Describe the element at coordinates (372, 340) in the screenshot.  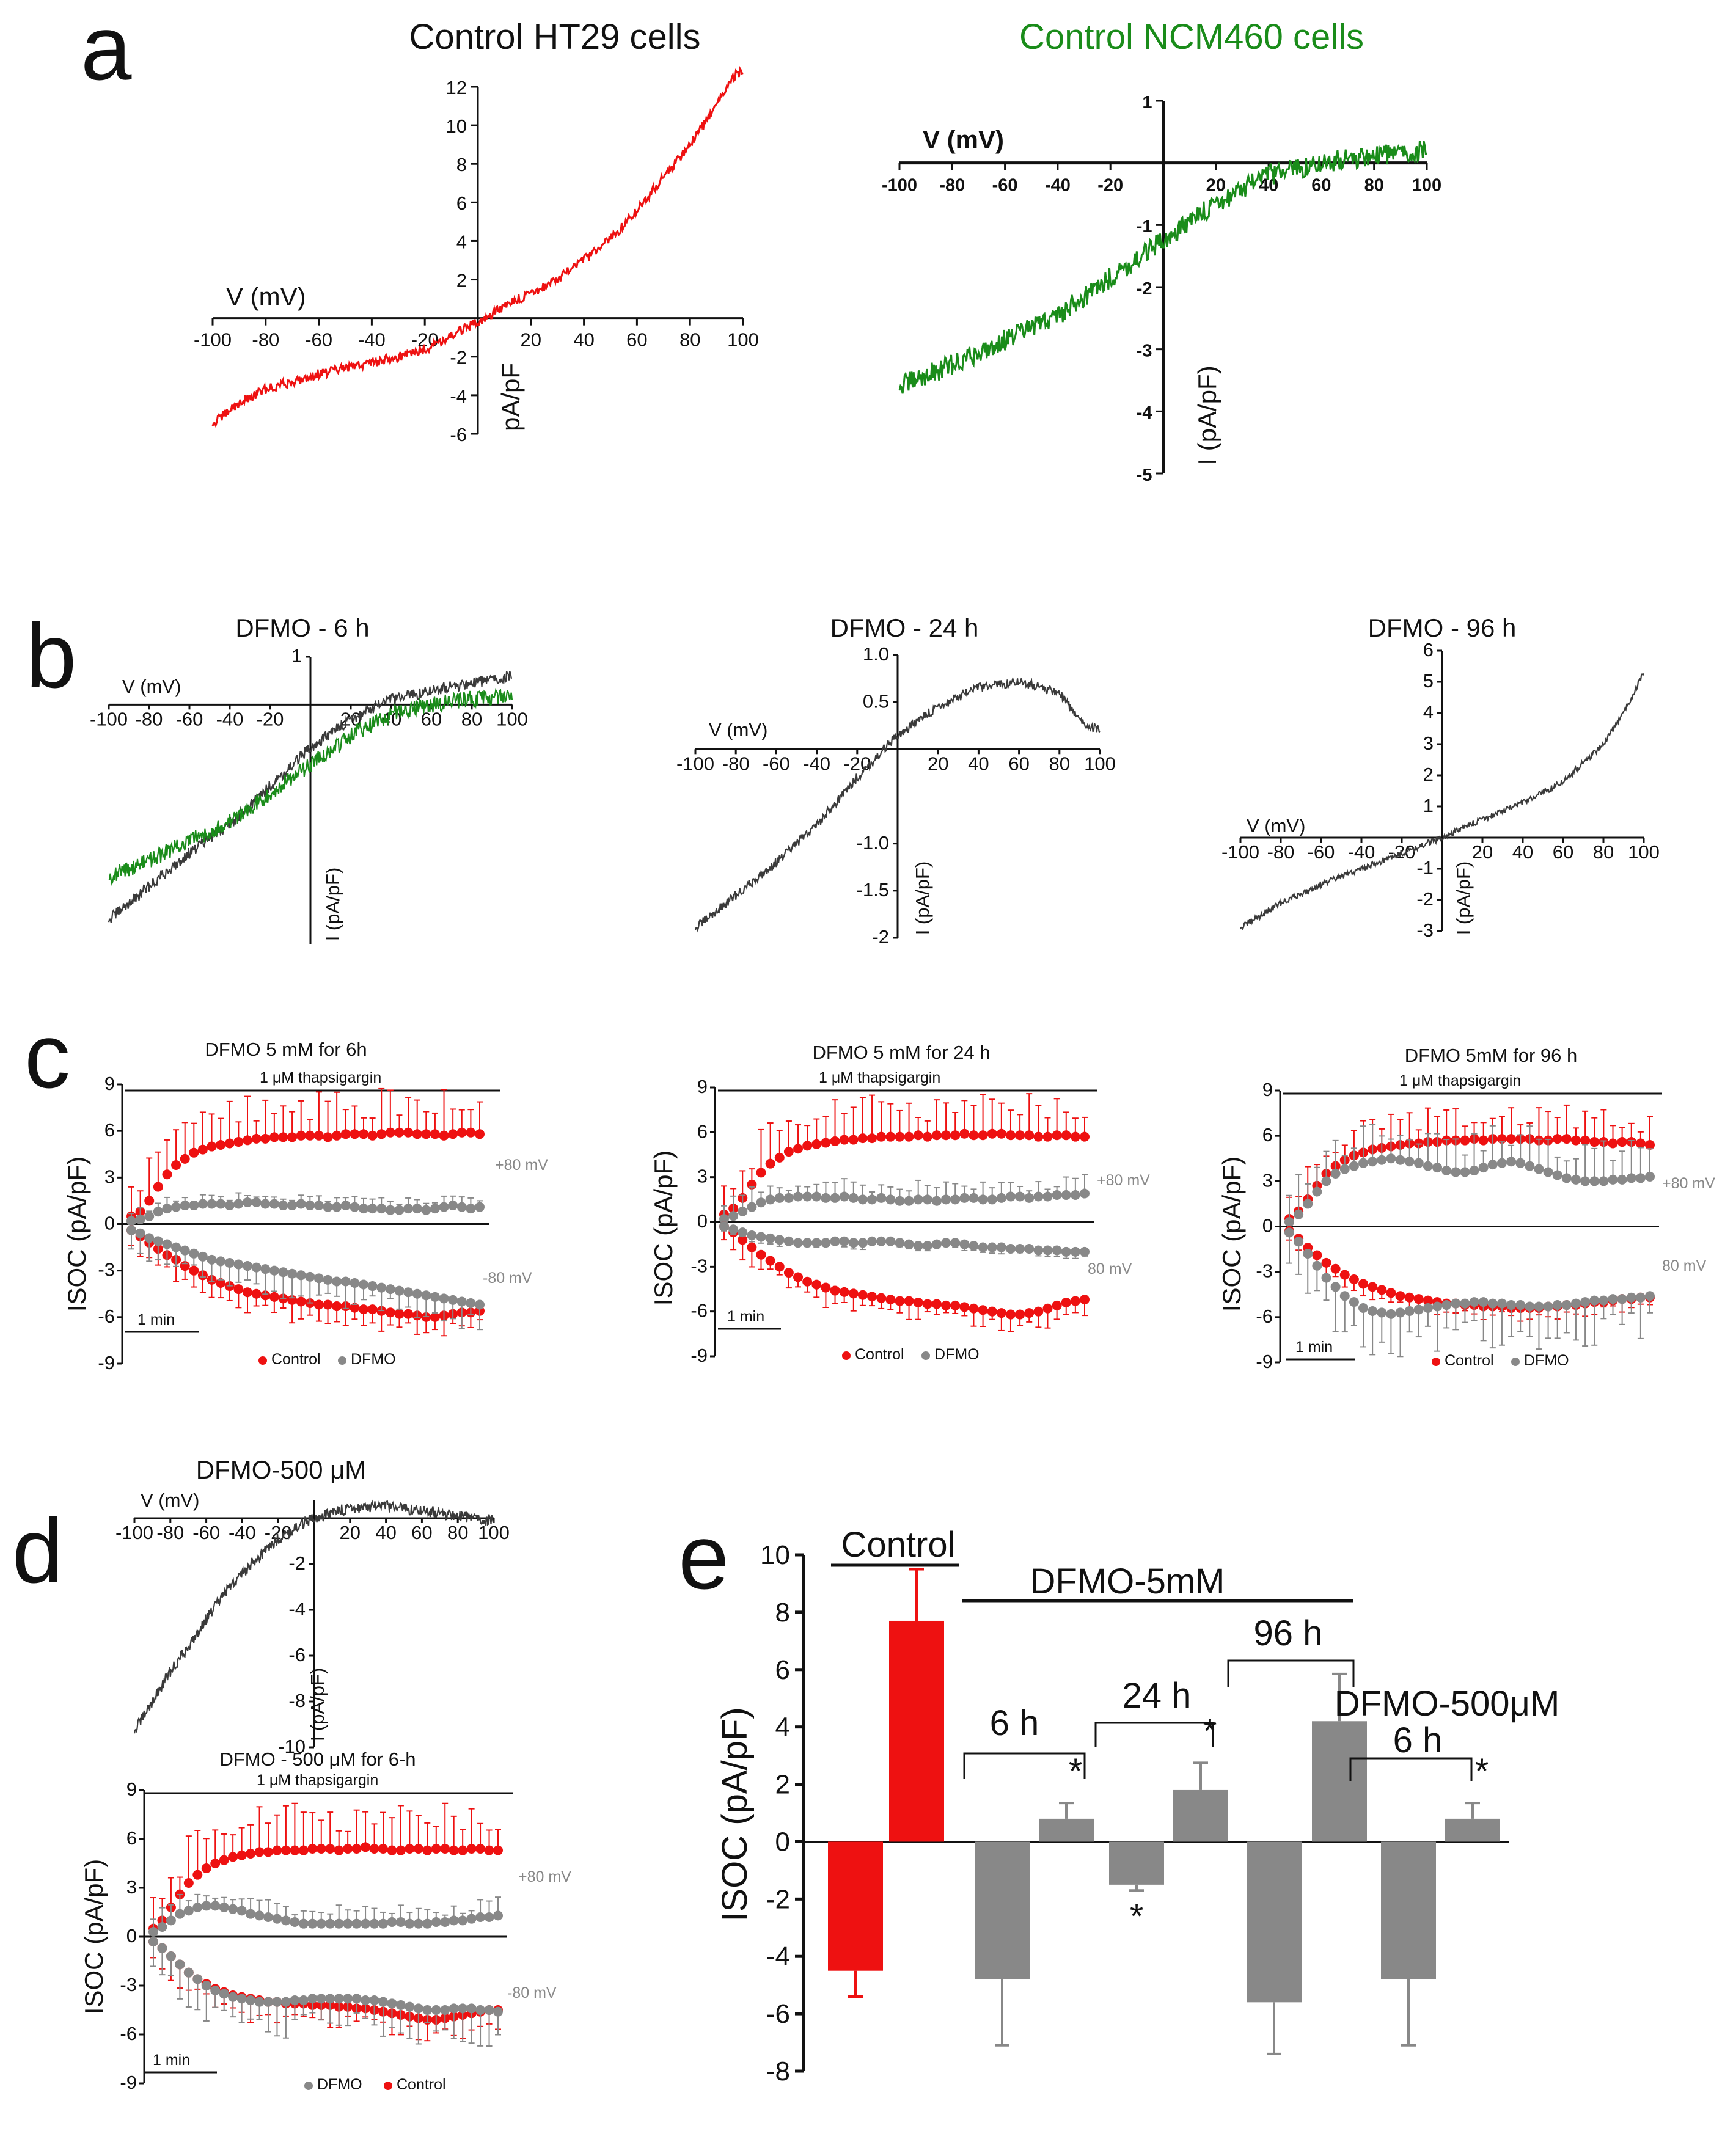
I see `a1-xtick-label: -40` at that location.